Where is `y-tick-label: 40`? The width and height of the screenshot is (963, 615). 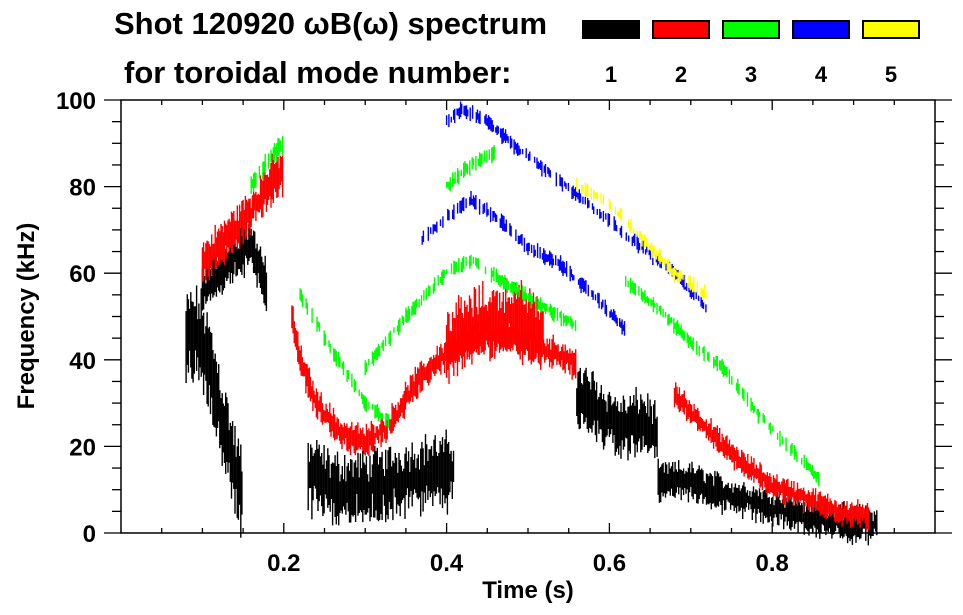
y-tick-label: 40 is located at coordinates (82, 361).